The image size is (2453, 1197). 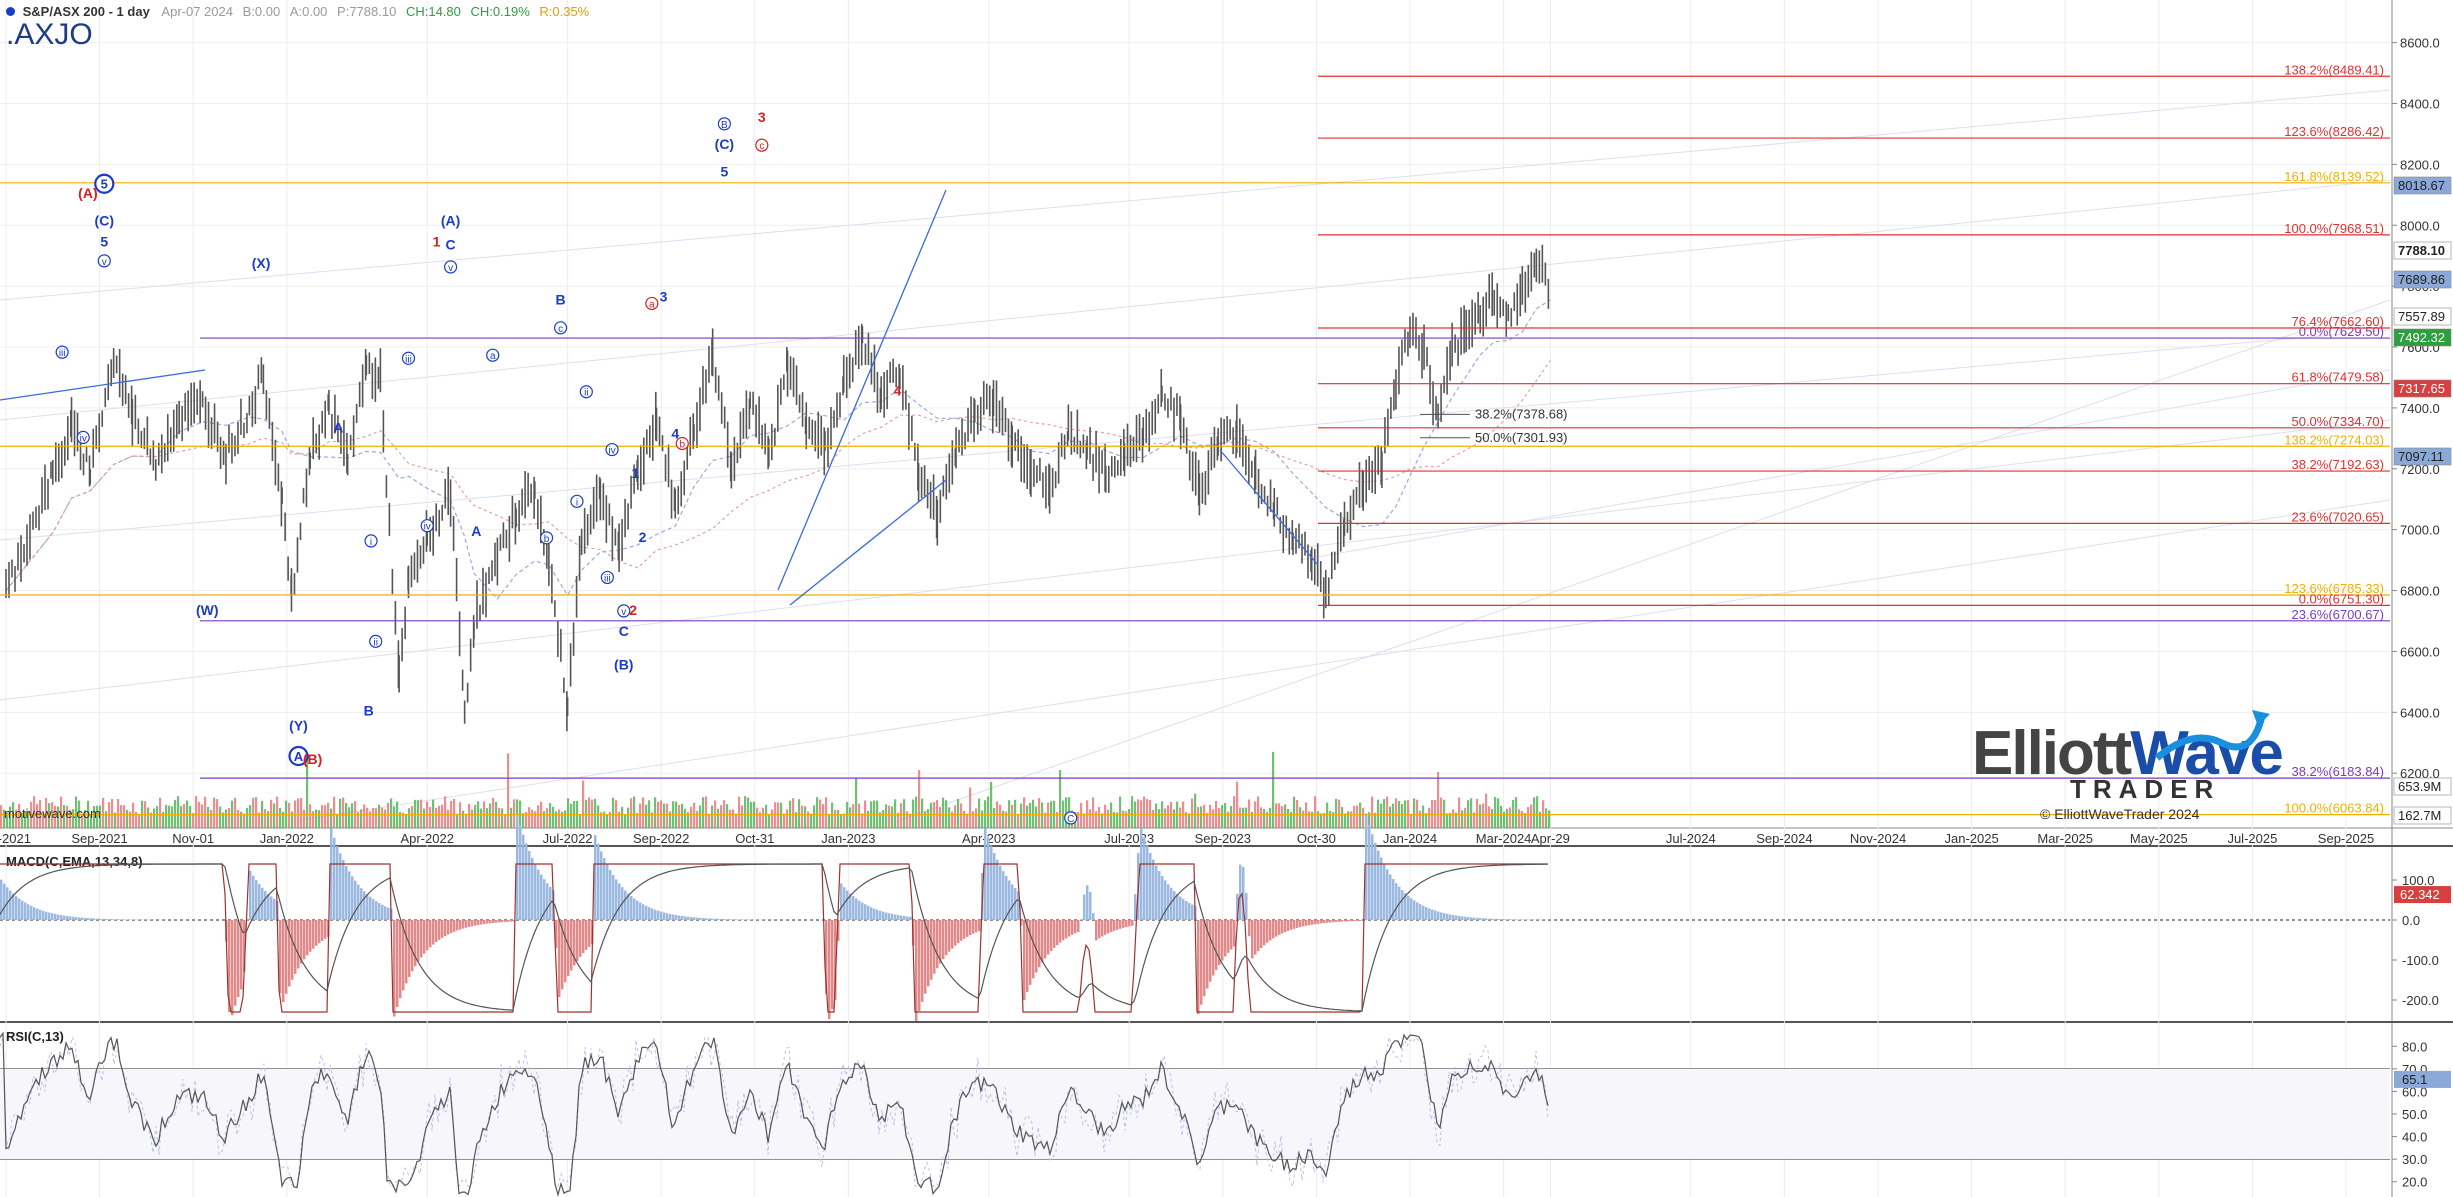 What do you see at coordinates (261, 263) in the screenshot?
I see `wave-label: (X)` at bounding box center [261, 263].